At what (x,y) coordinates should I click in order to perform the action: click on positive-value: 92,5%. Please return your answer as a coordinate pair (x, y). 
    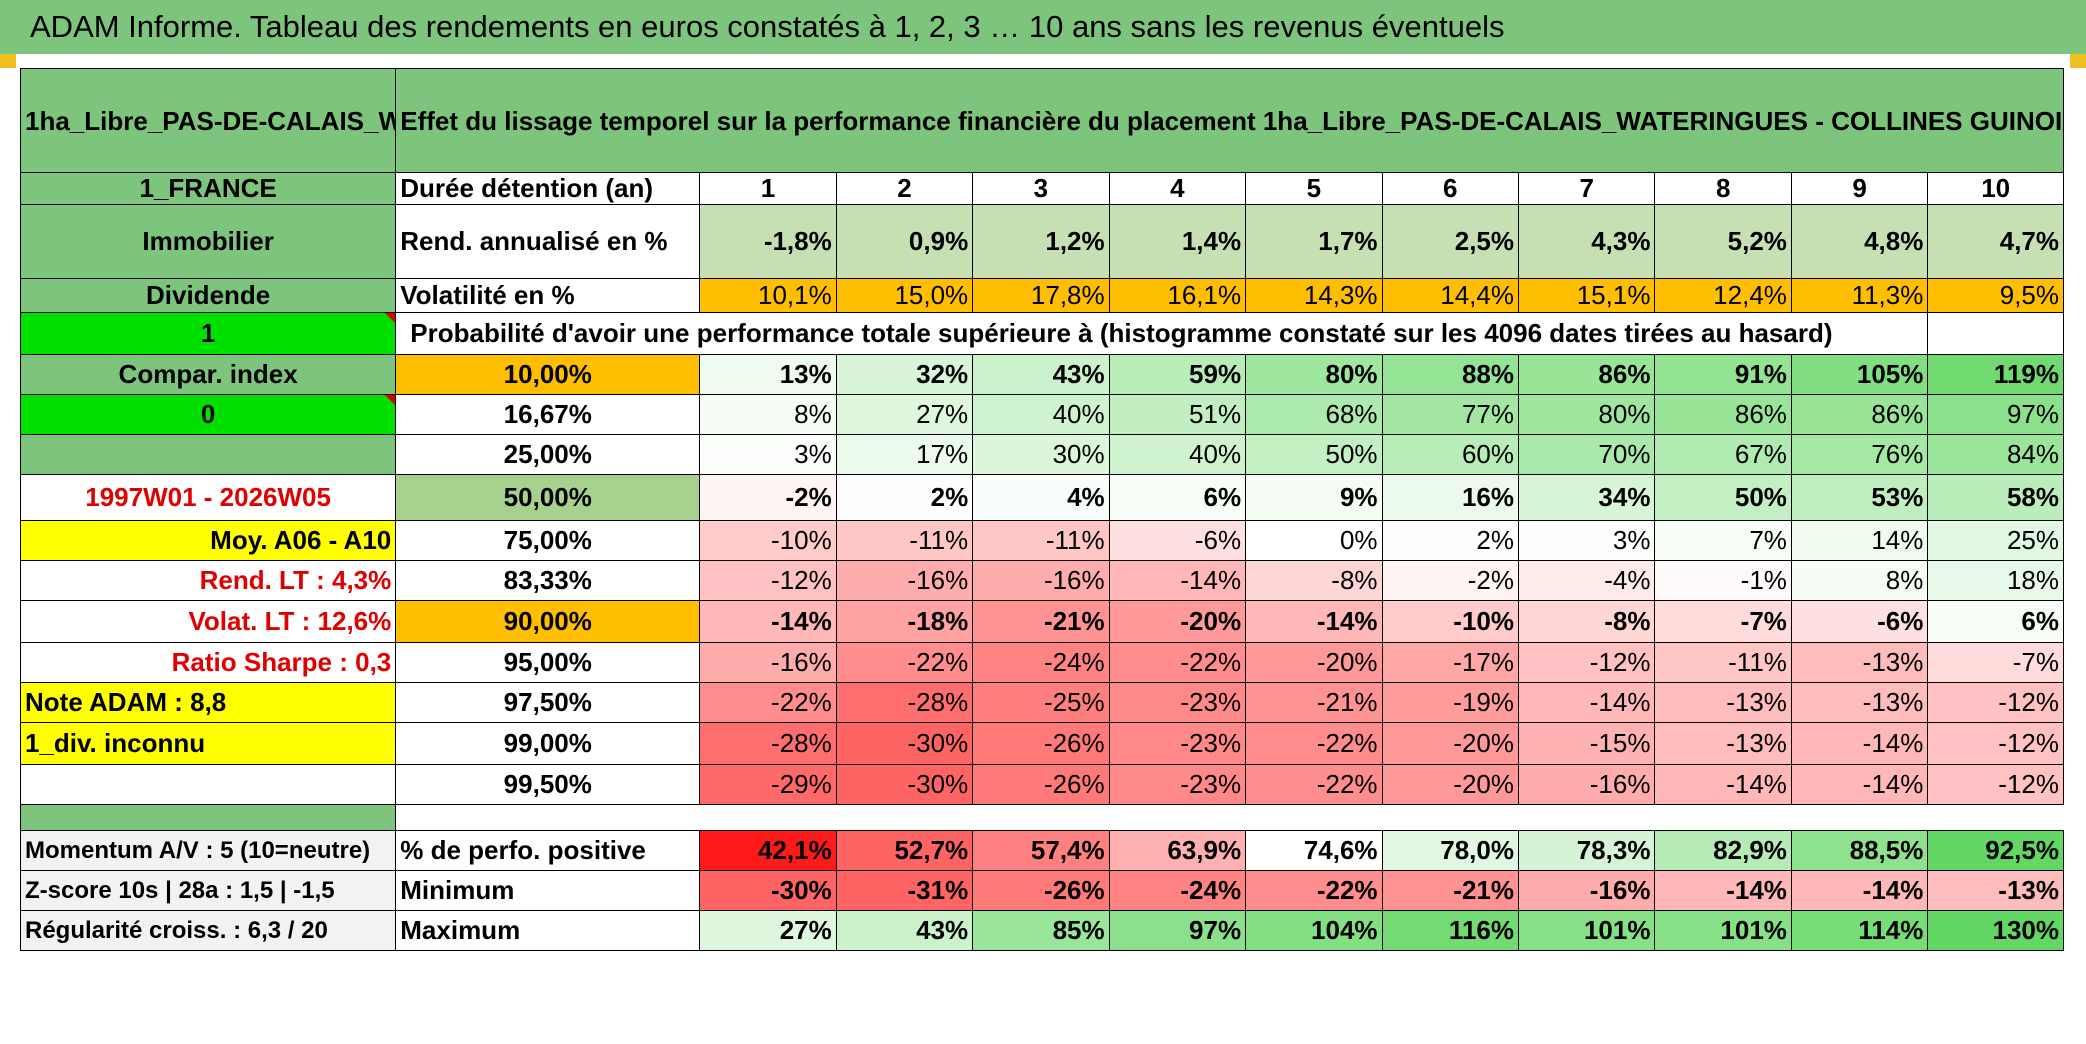
    Looking at the image, I should click on (1995, 850).